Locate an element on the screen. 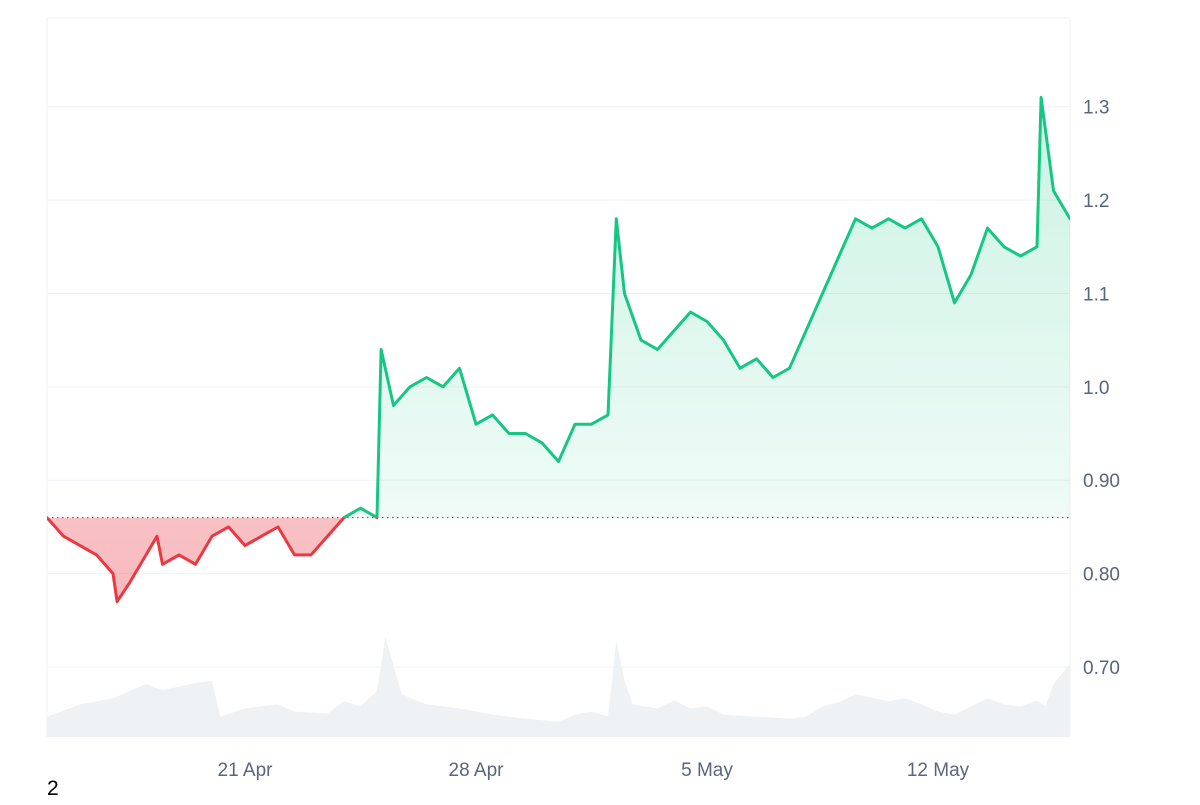 This screenshot has height=805, width=1200. y-tick-label: 1.2 is located at coordinates (1096, 201).